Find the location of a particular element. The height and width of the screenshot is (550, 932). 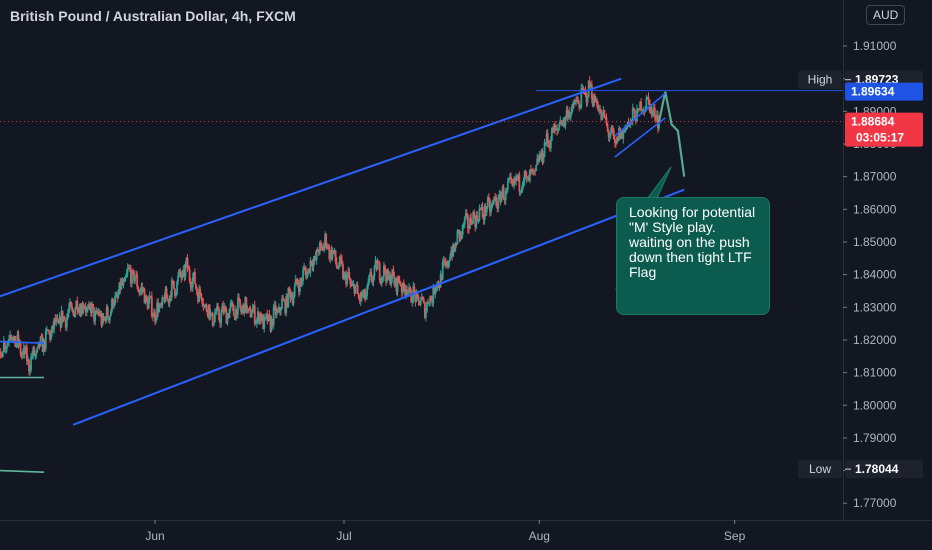

flag-upper-line is located at coordinates (640, 114).